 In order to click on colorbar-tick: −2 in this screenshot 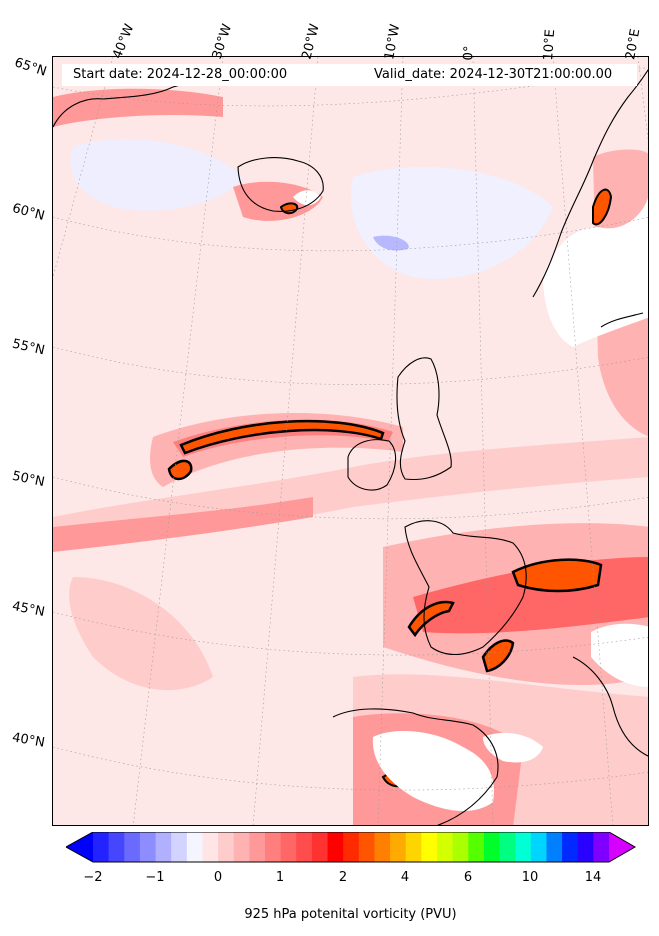, I will do `click(93, 877)`.